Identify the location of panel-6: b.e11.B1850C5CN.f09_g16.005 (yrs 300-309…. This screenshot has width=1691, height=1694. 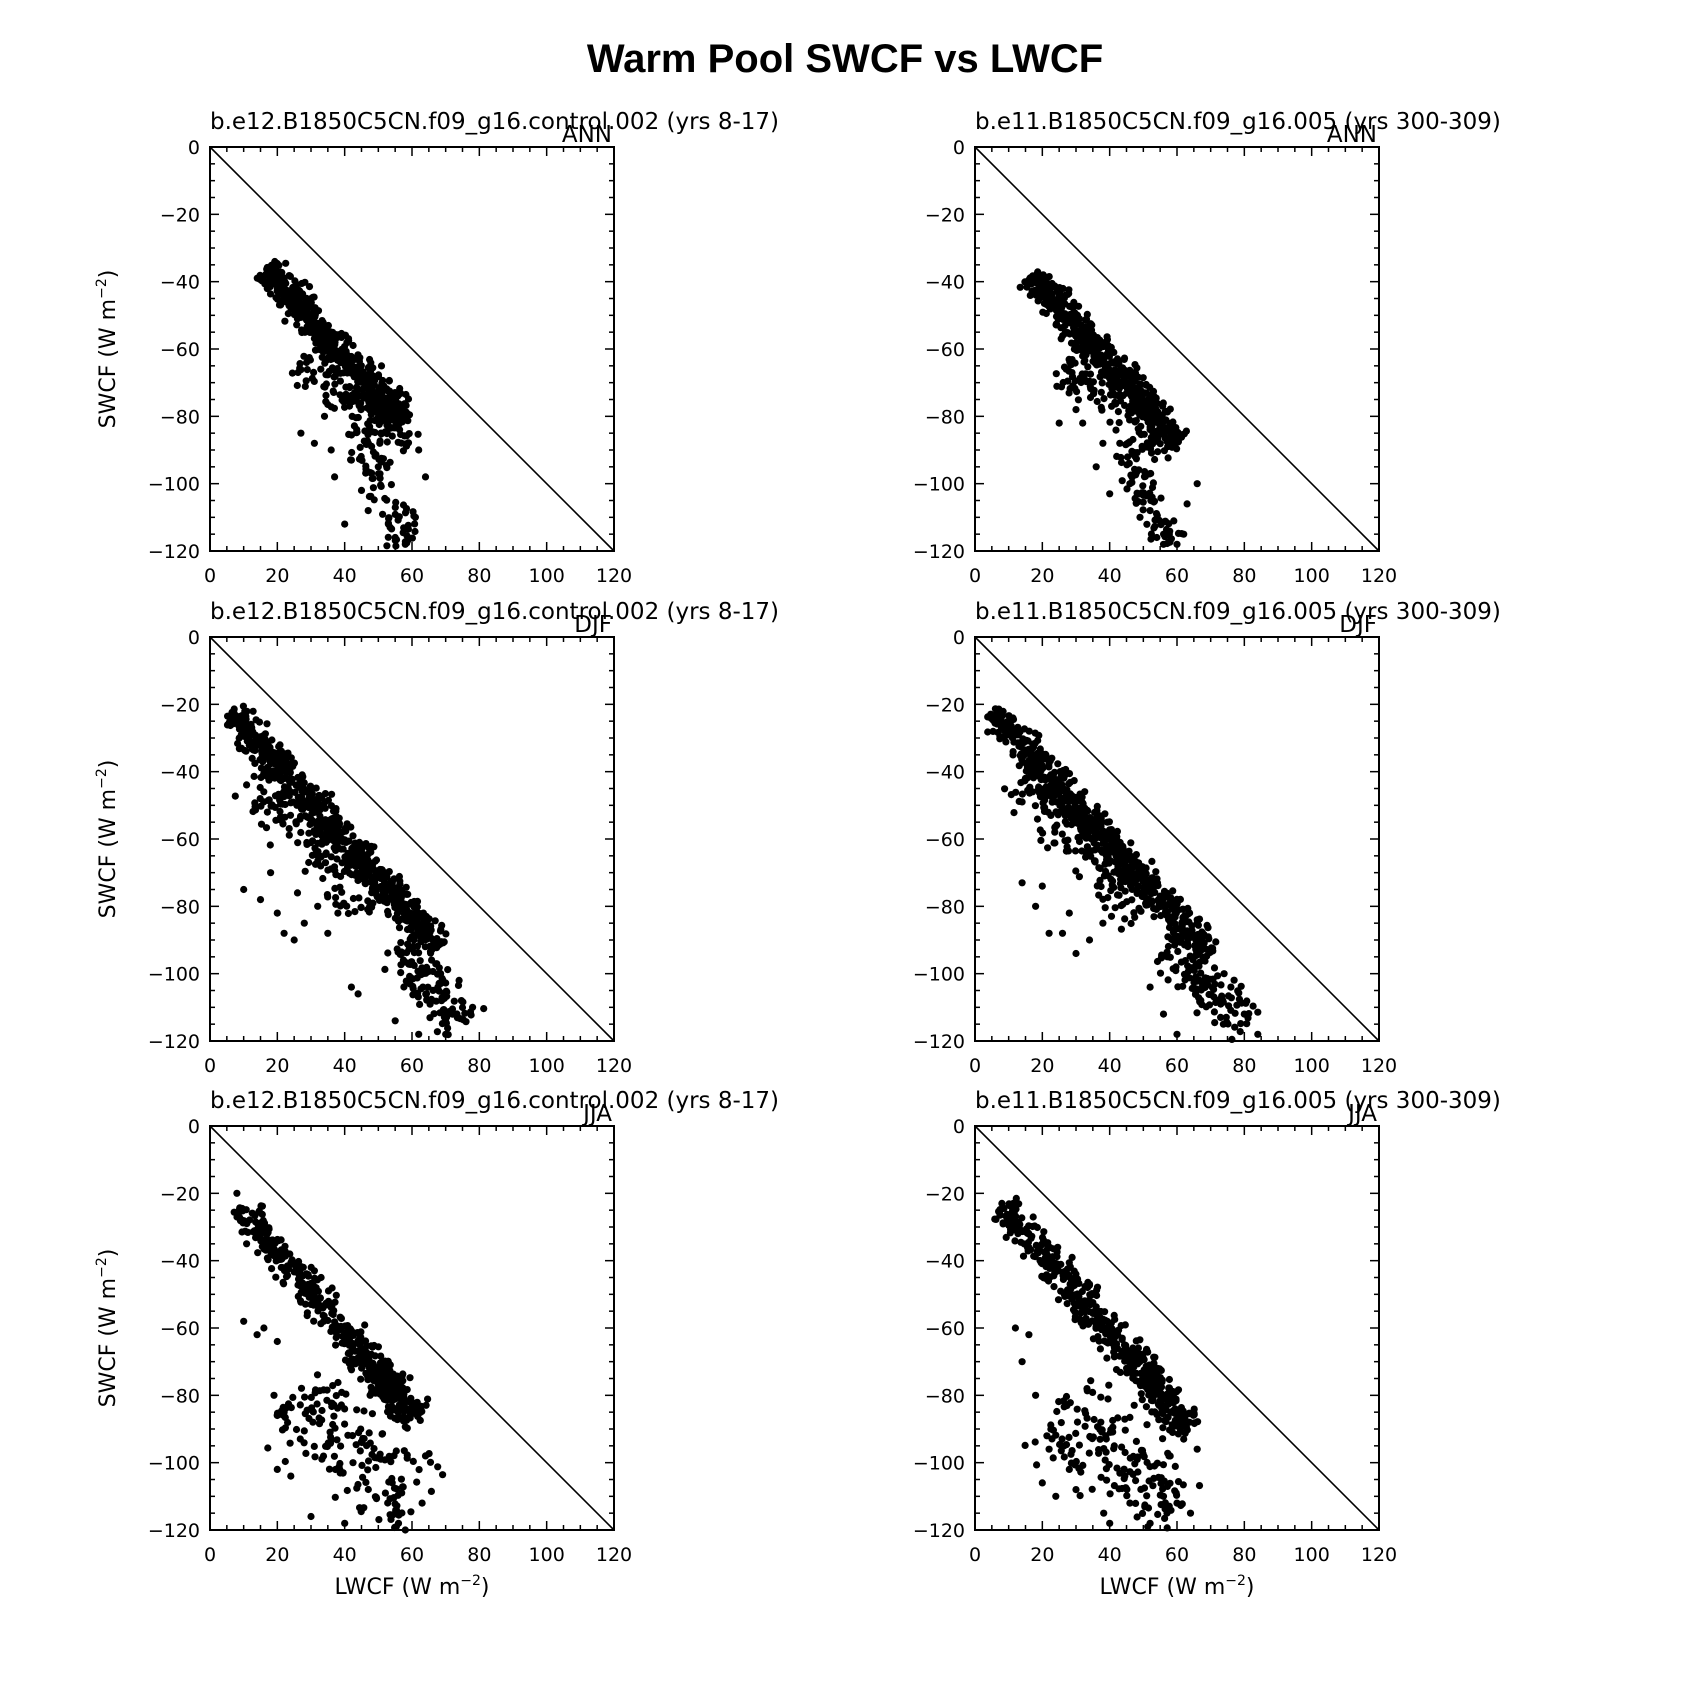
(1207, 1344).